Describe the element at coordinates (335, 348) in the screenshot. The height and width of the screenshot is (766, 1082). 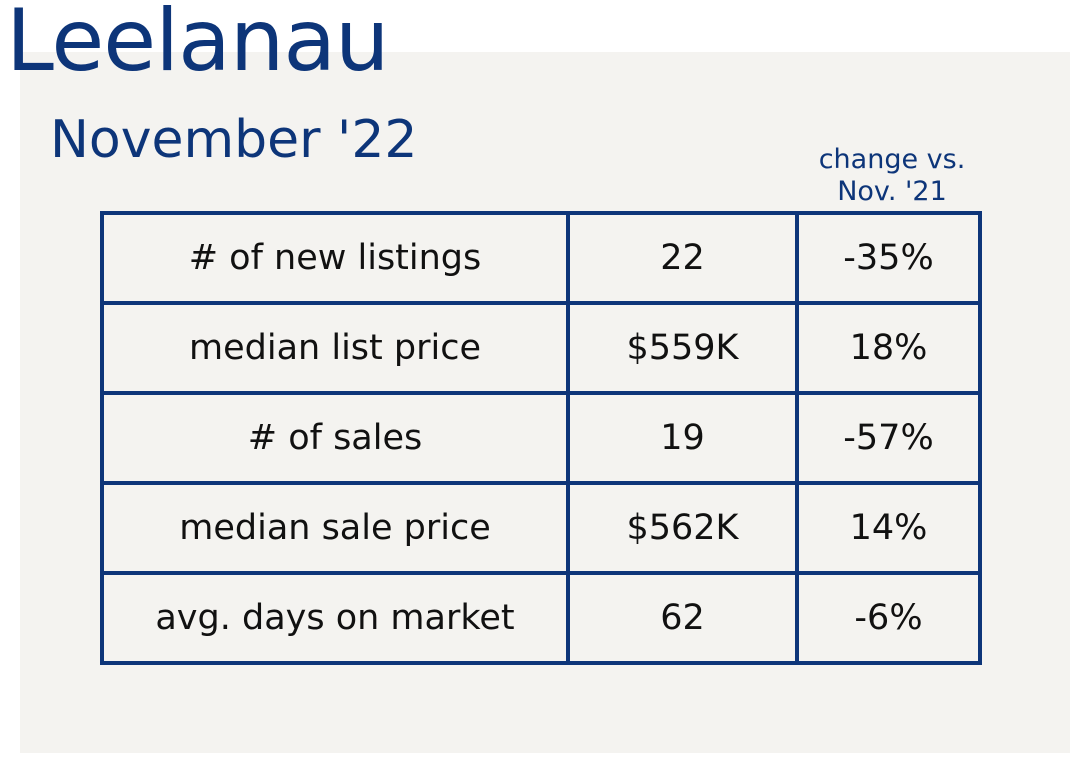
I see `row-label: median list price` at that location.